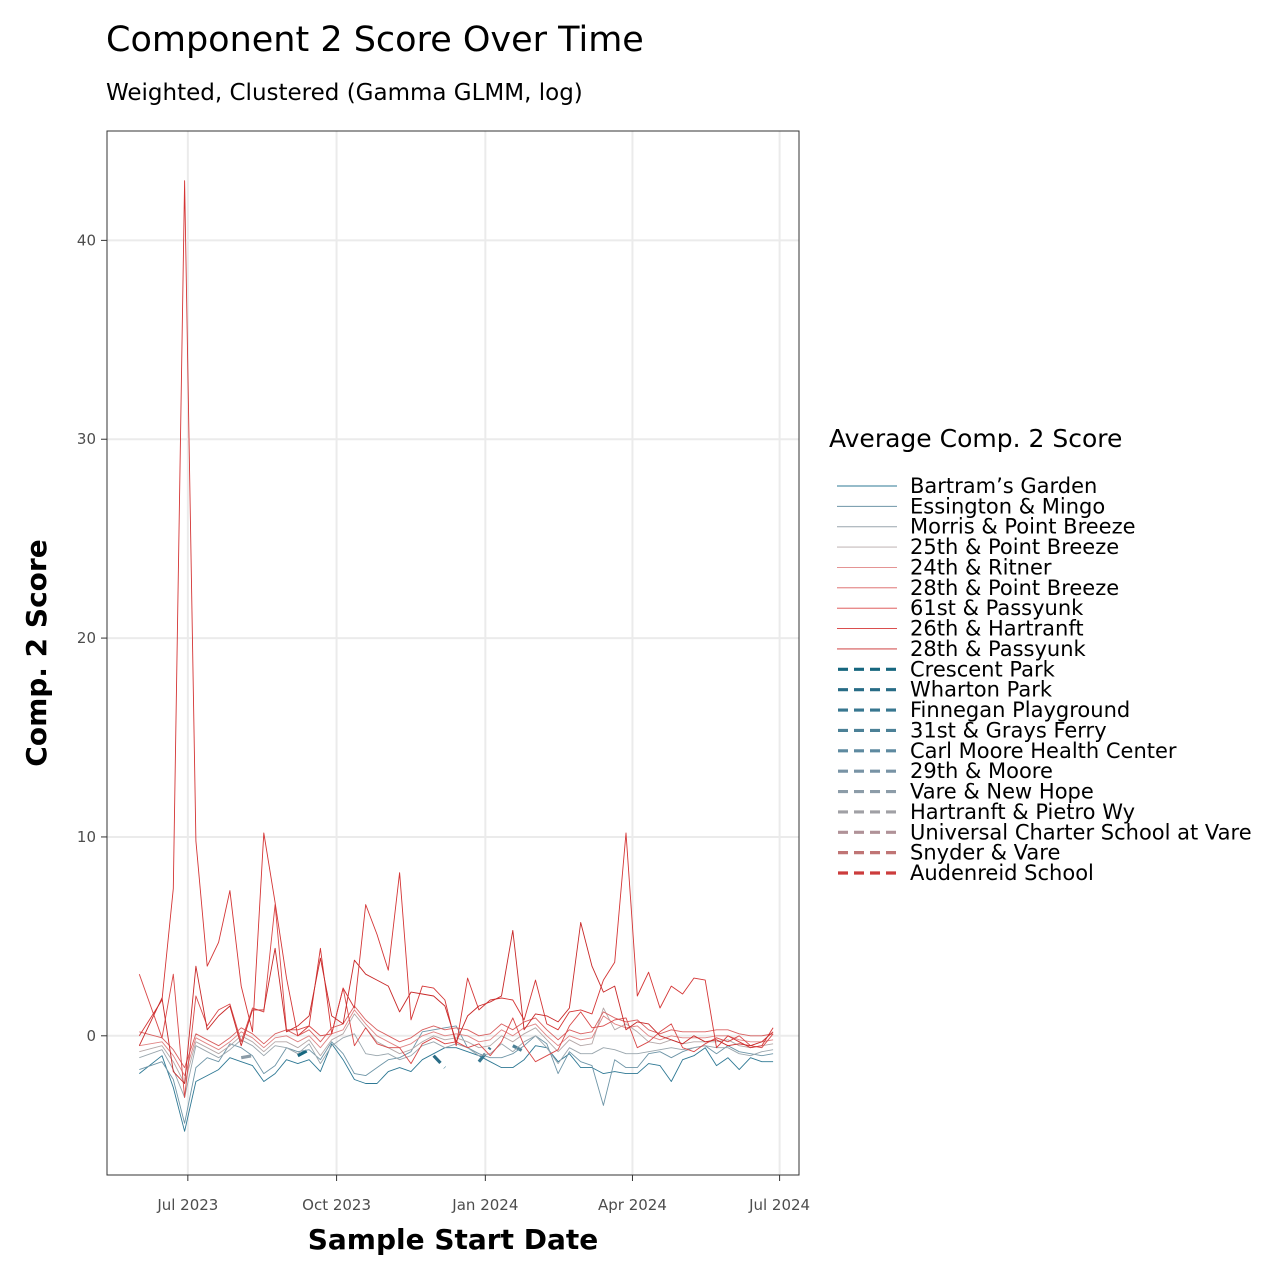 This screenshot has height=1280, width=1280. I want to click on x-axis-title: Sample Start Date, so click(453, 1239).